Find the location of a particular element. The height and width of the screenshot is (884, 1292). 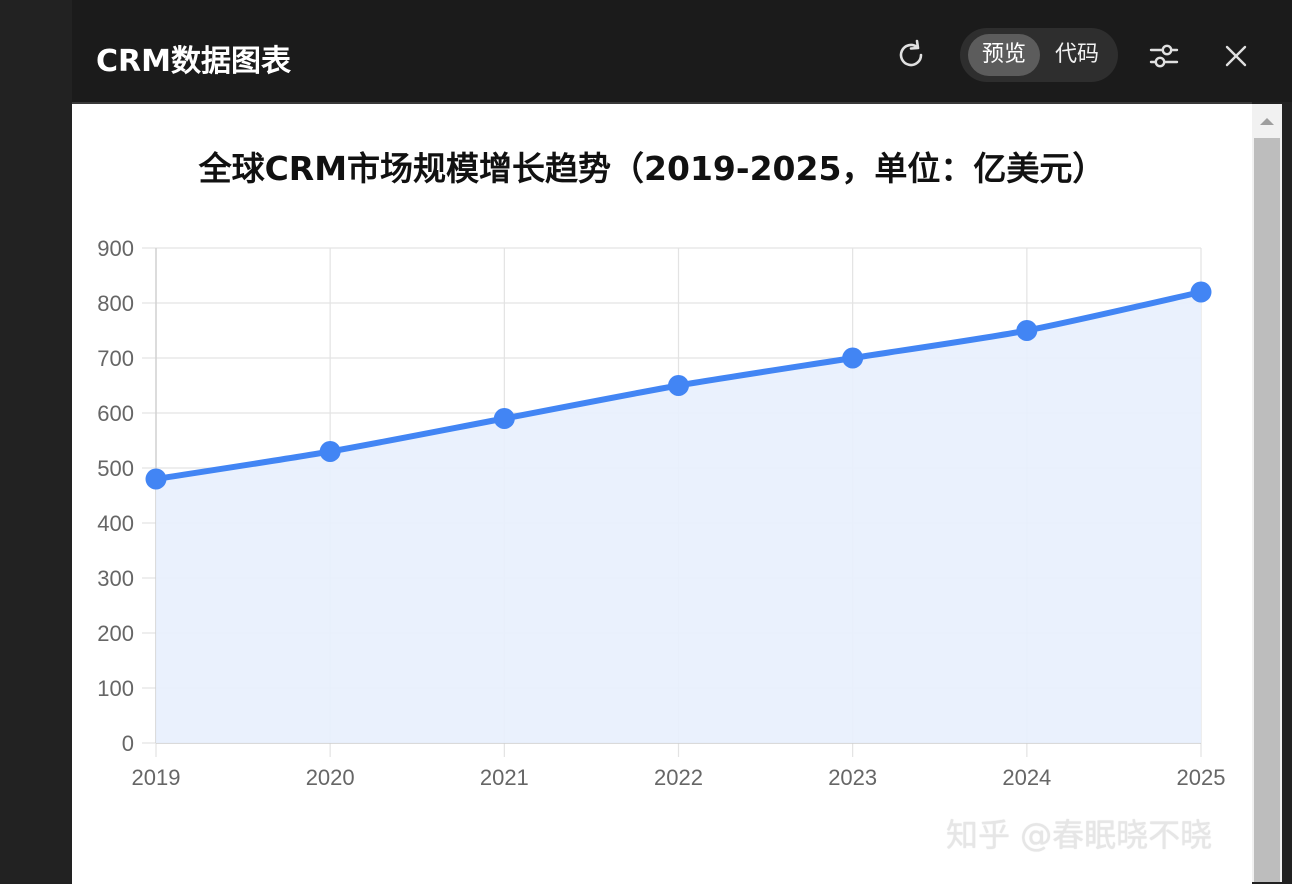

window-right-edge is located at coordinates (1287, 492).